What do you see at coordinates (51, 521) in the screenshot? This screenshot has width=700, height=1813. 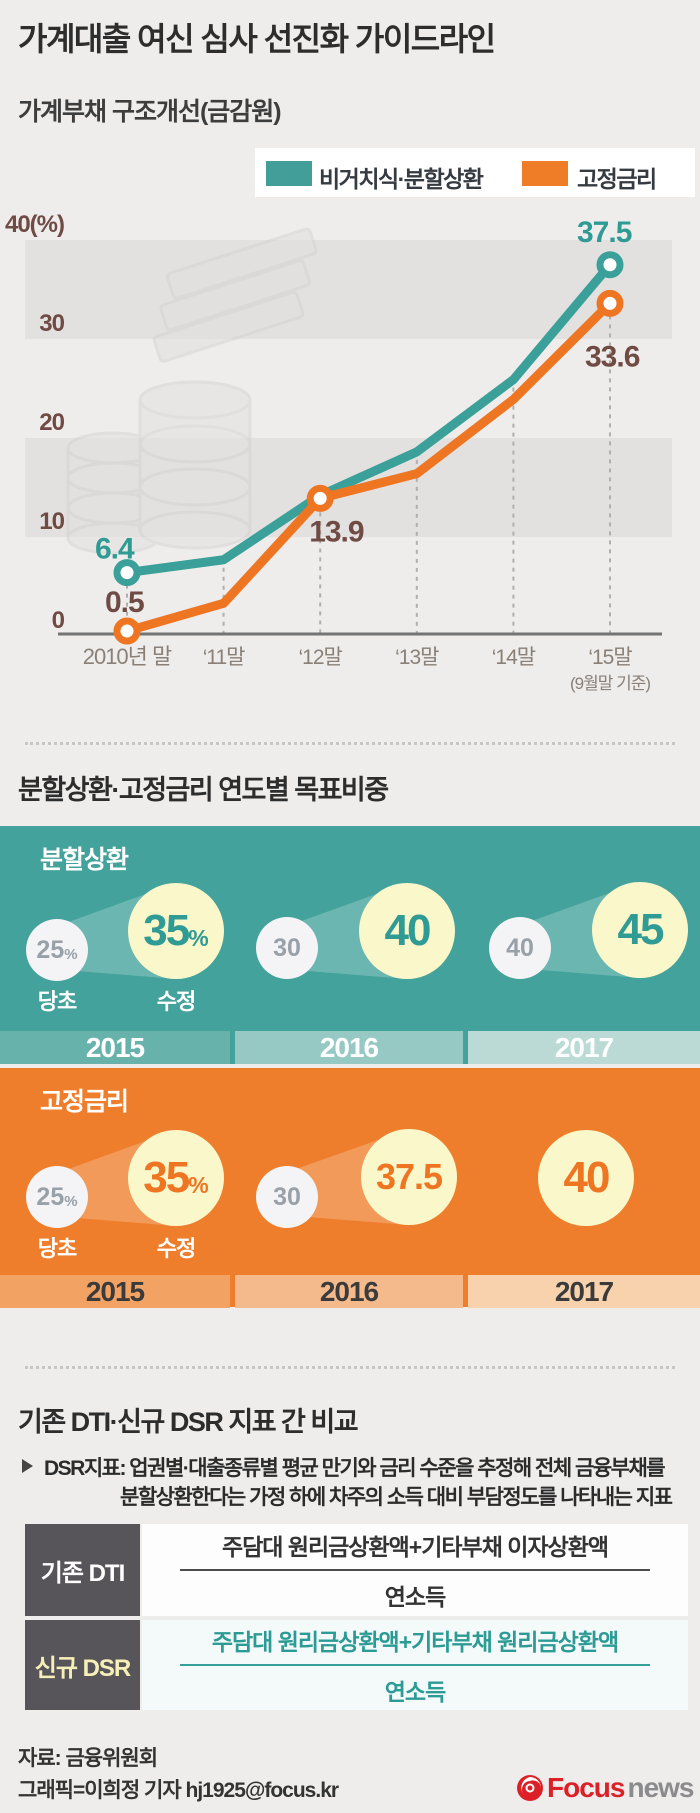 I see `y-axis-tick: 10` at bounding box center [51, 521].